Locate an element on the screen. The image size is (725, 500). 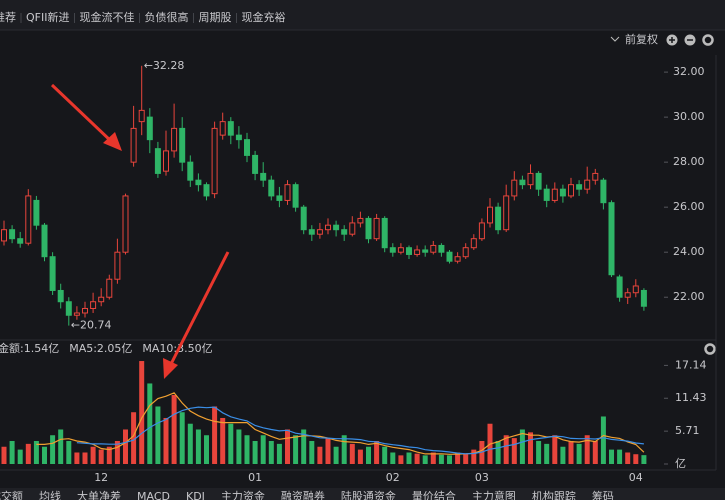
arrow-head is located at coordinates (112, 141).